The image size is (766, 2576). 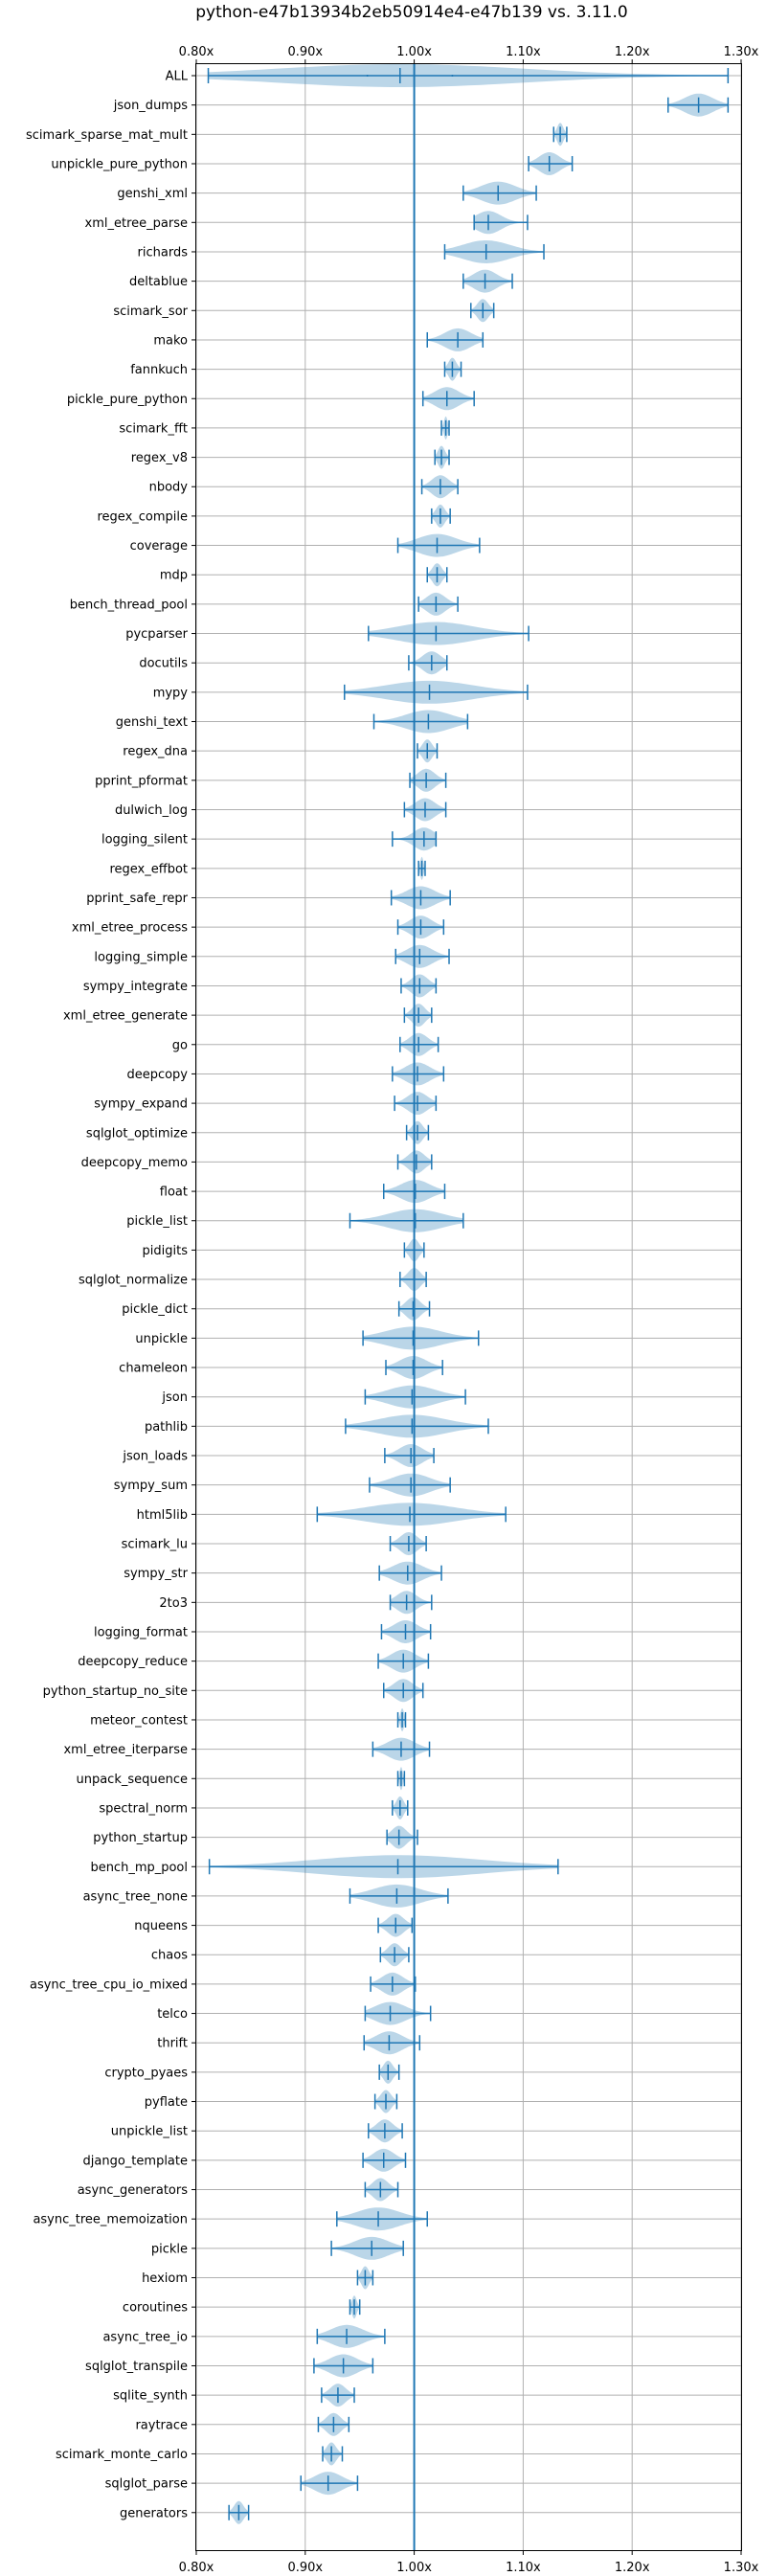 I want to click on y-label-mypy: mypy, so click(x=171, y=693).